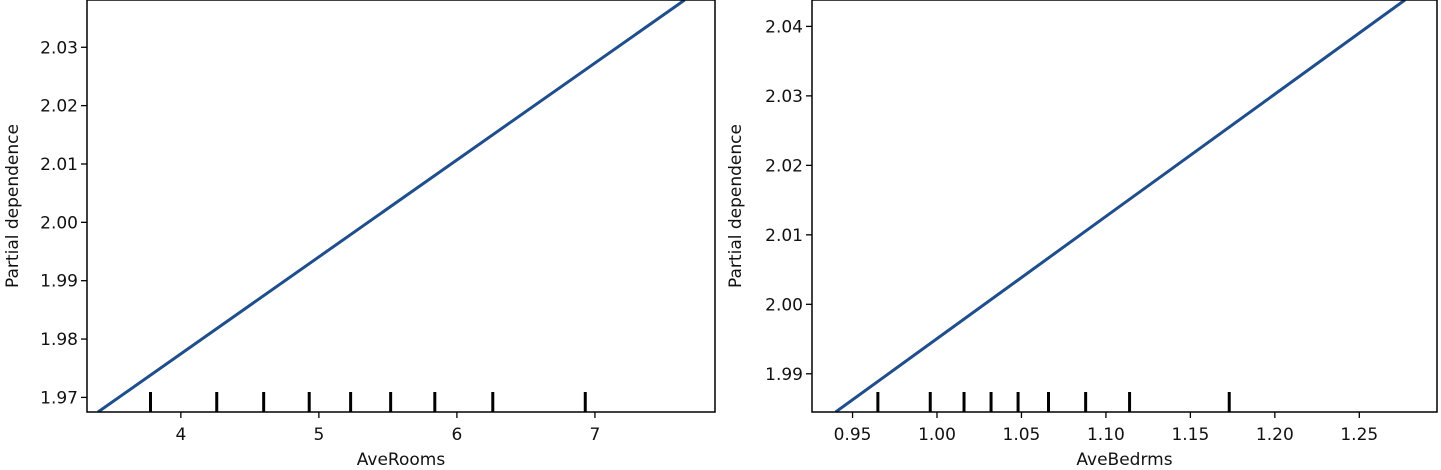 The height and width of the screenshot is (470, 1441). I want to click on x-tick-label: 6, so click(456, 435).